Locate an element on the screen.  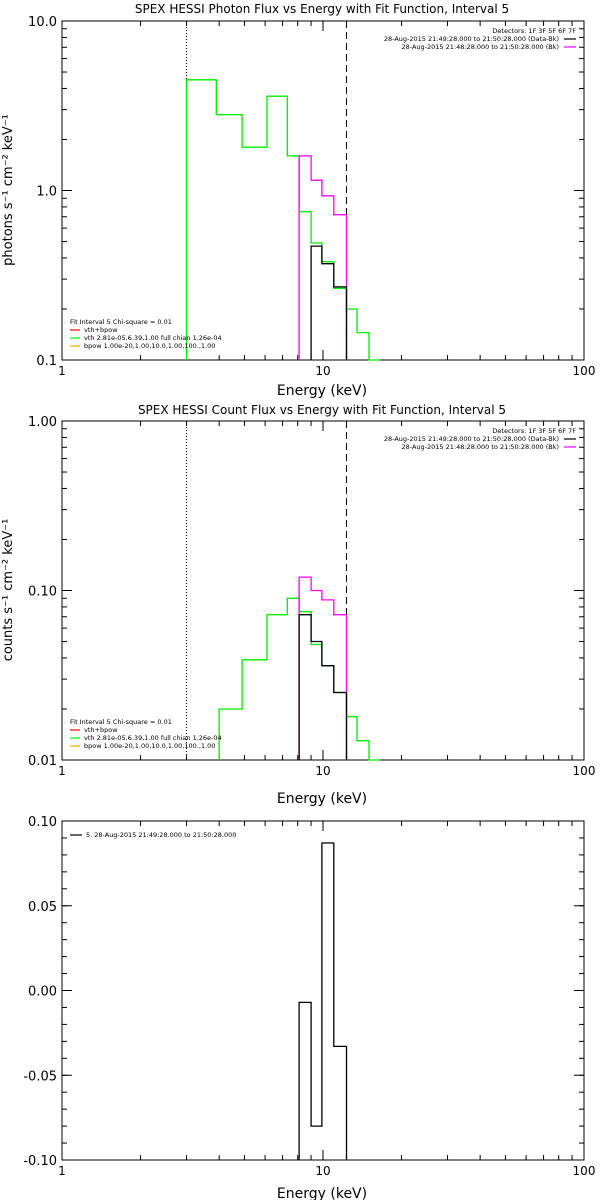
y-tick-label: -0.10 is located at coordinates (40, 1161).